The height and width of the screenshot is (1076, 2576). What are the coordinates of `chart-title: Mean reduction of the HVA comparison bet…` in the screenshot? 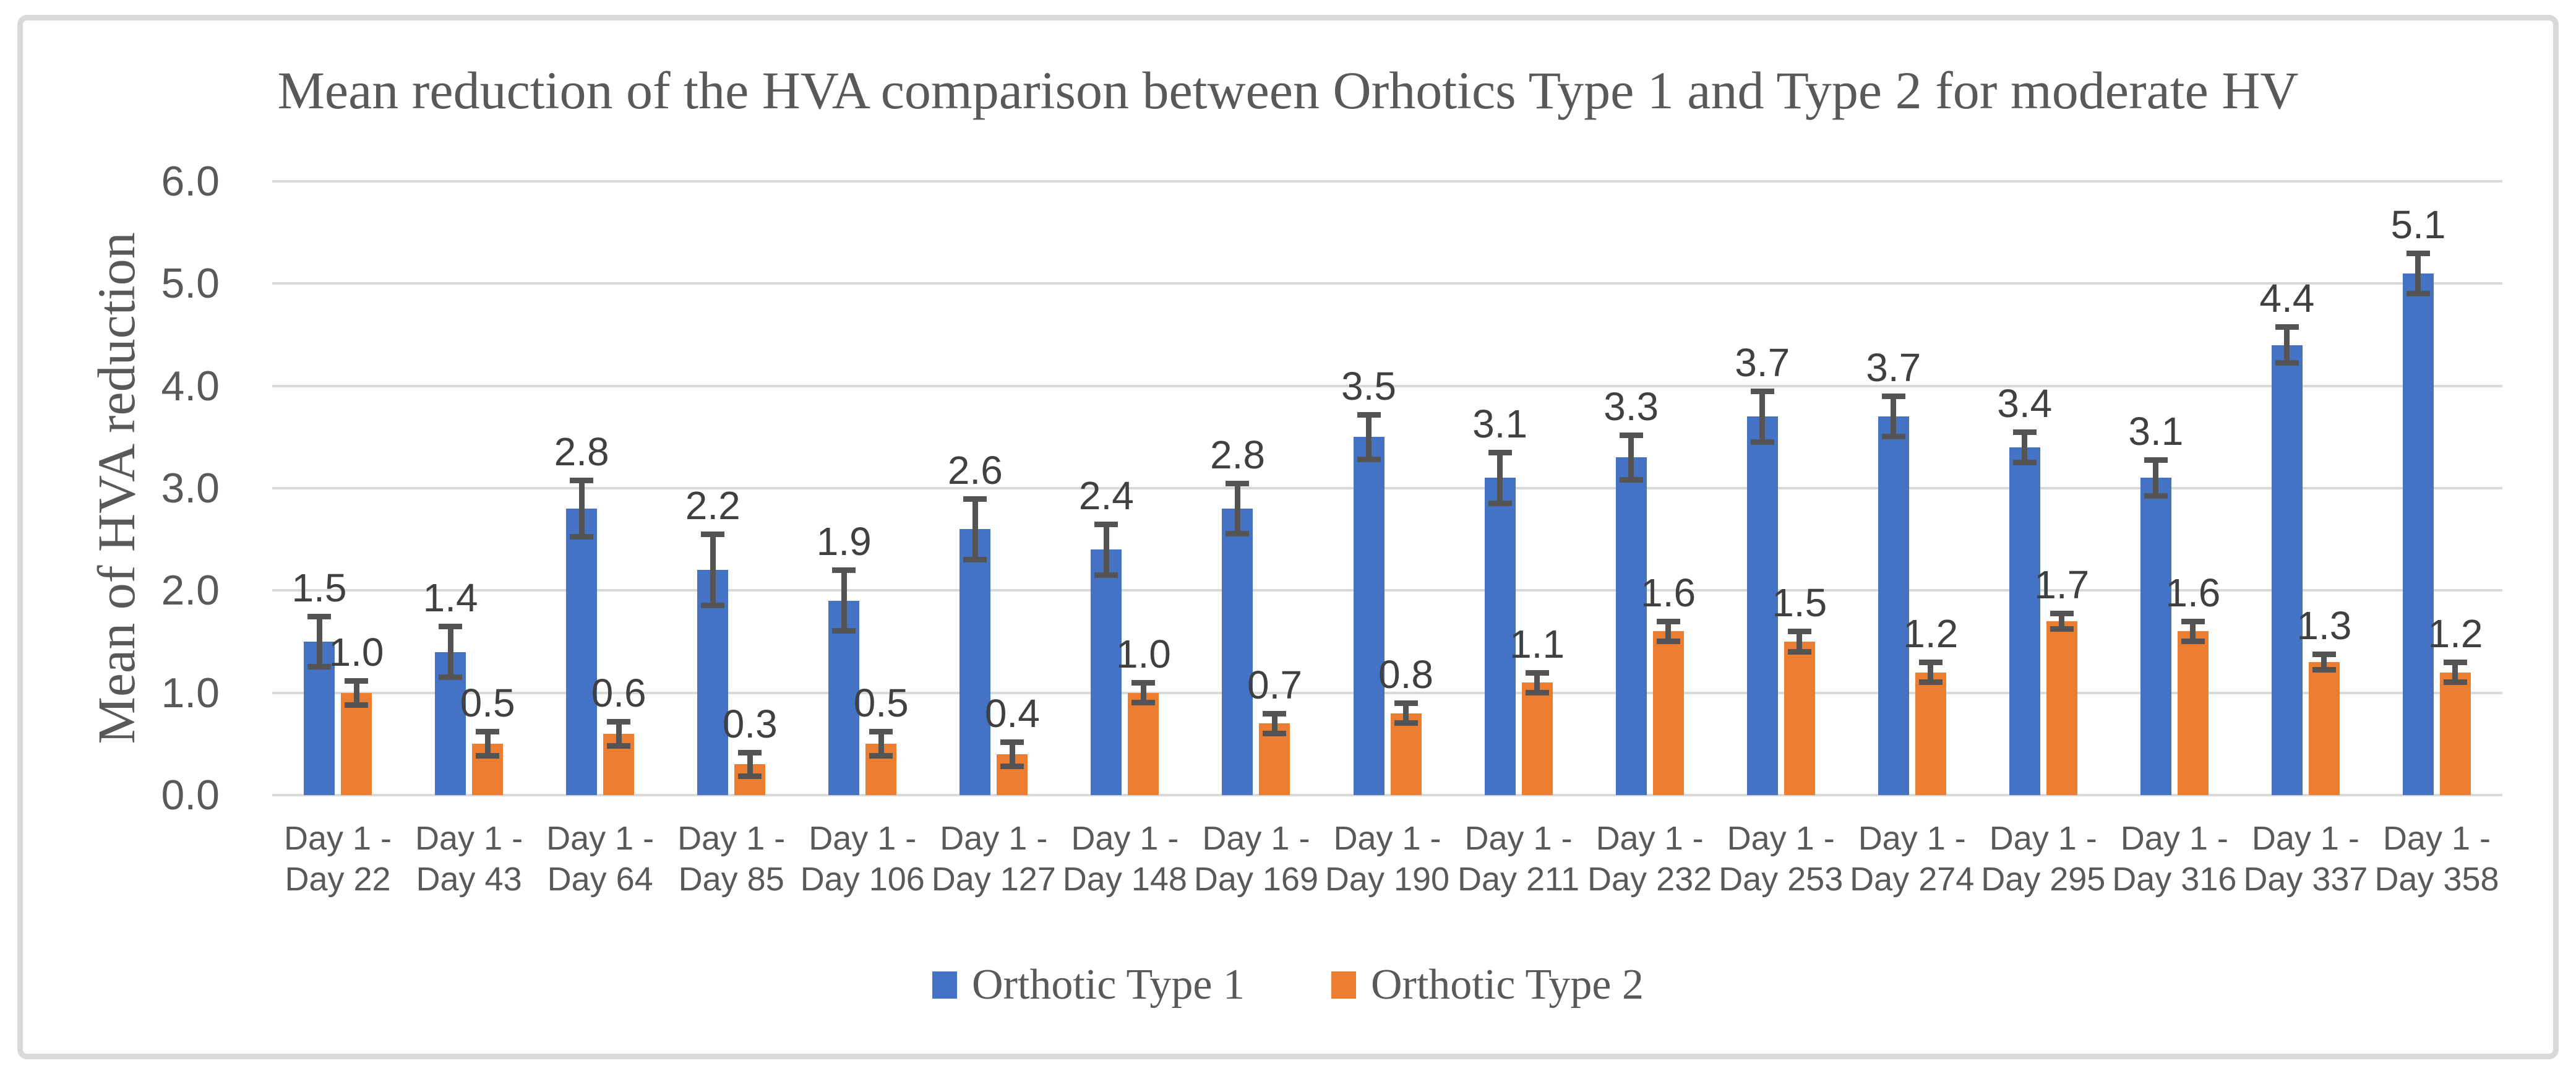 It's located at (1288, 90).